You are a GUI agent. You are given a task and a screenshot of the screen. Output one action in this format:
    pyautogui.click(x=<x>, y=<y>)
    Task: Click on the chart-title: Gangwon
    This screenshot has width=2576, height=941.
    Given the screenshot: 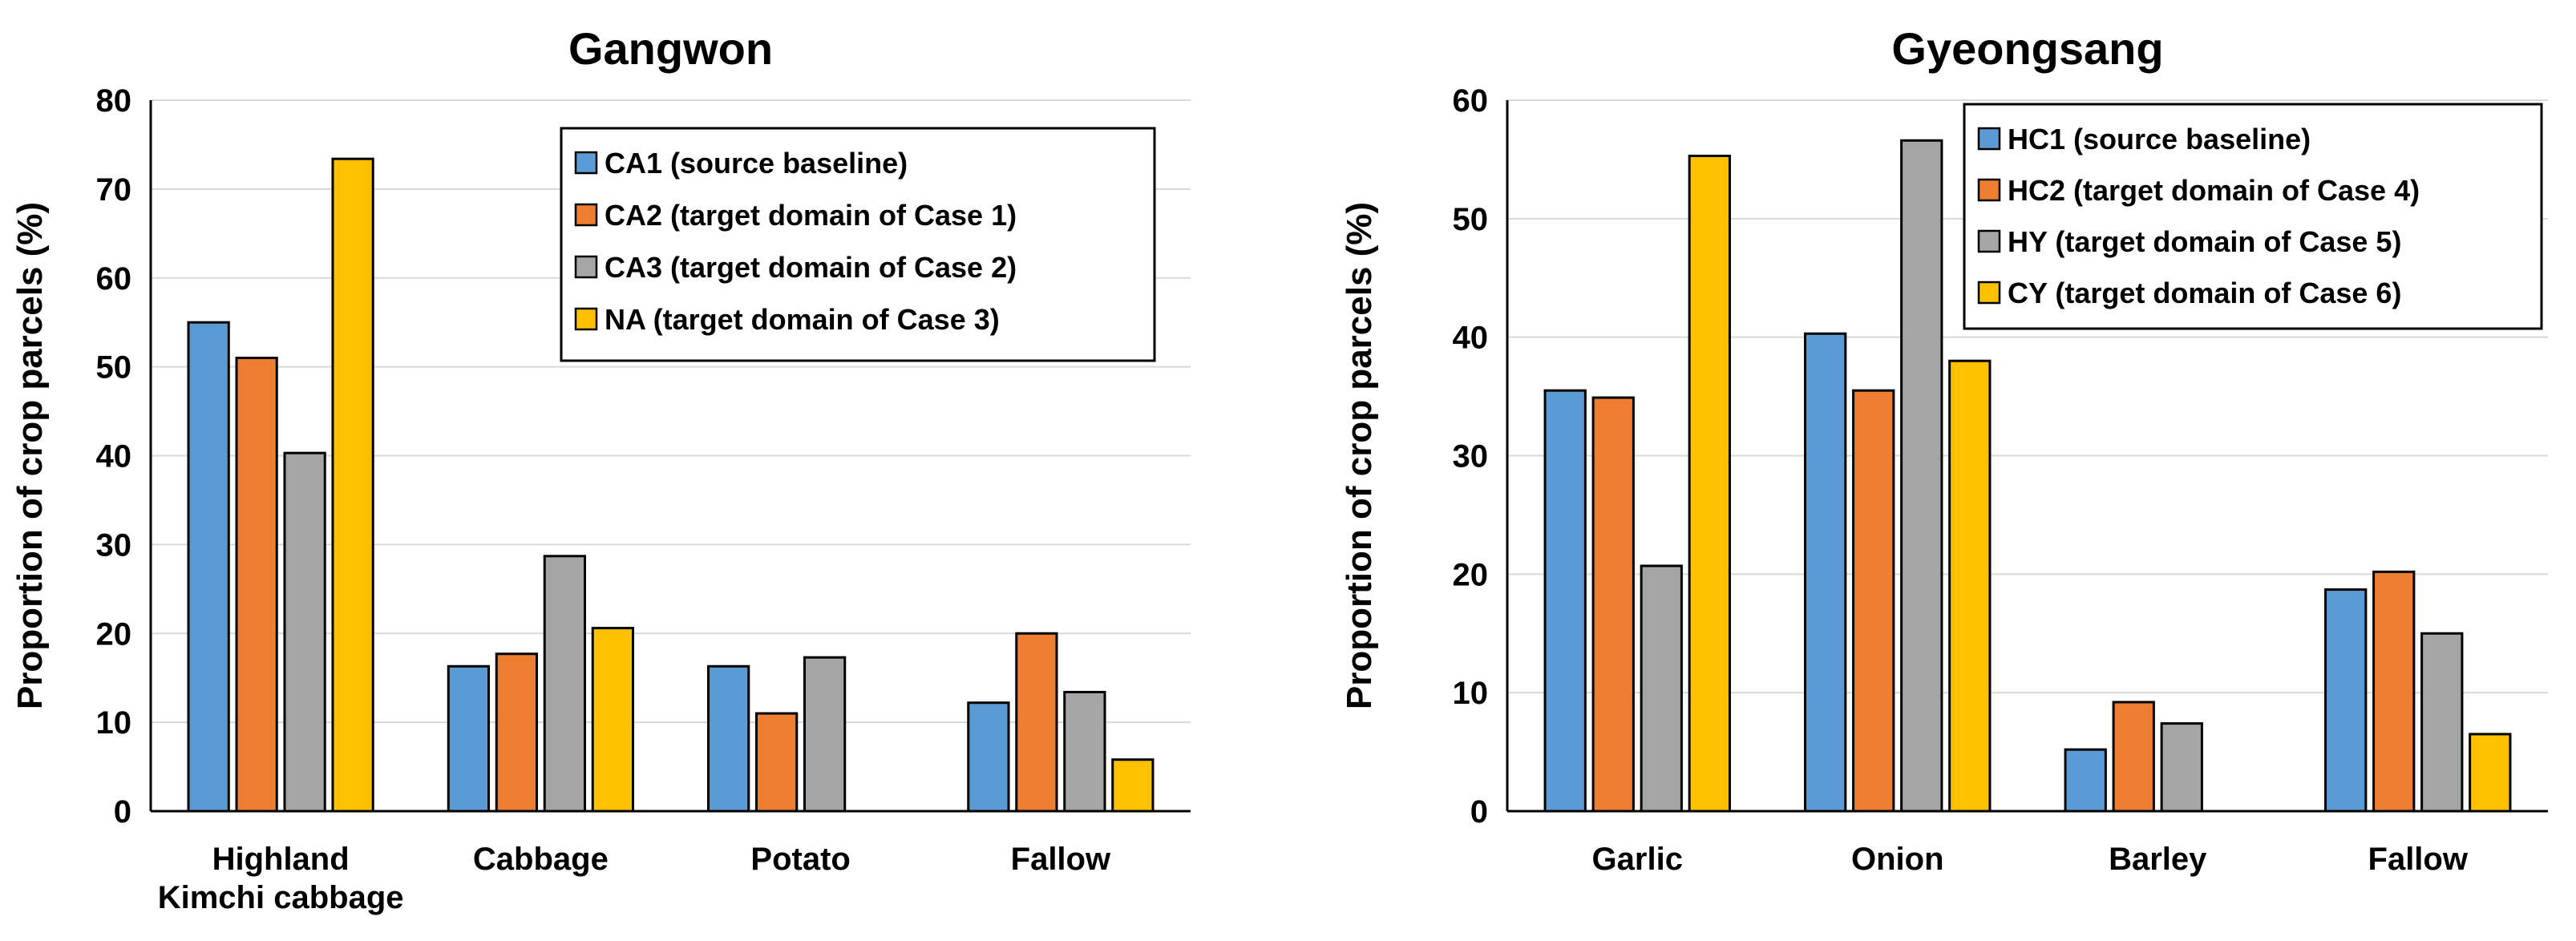 What is the action you would take?
    pyautogui.click(x=670, y=48)
    